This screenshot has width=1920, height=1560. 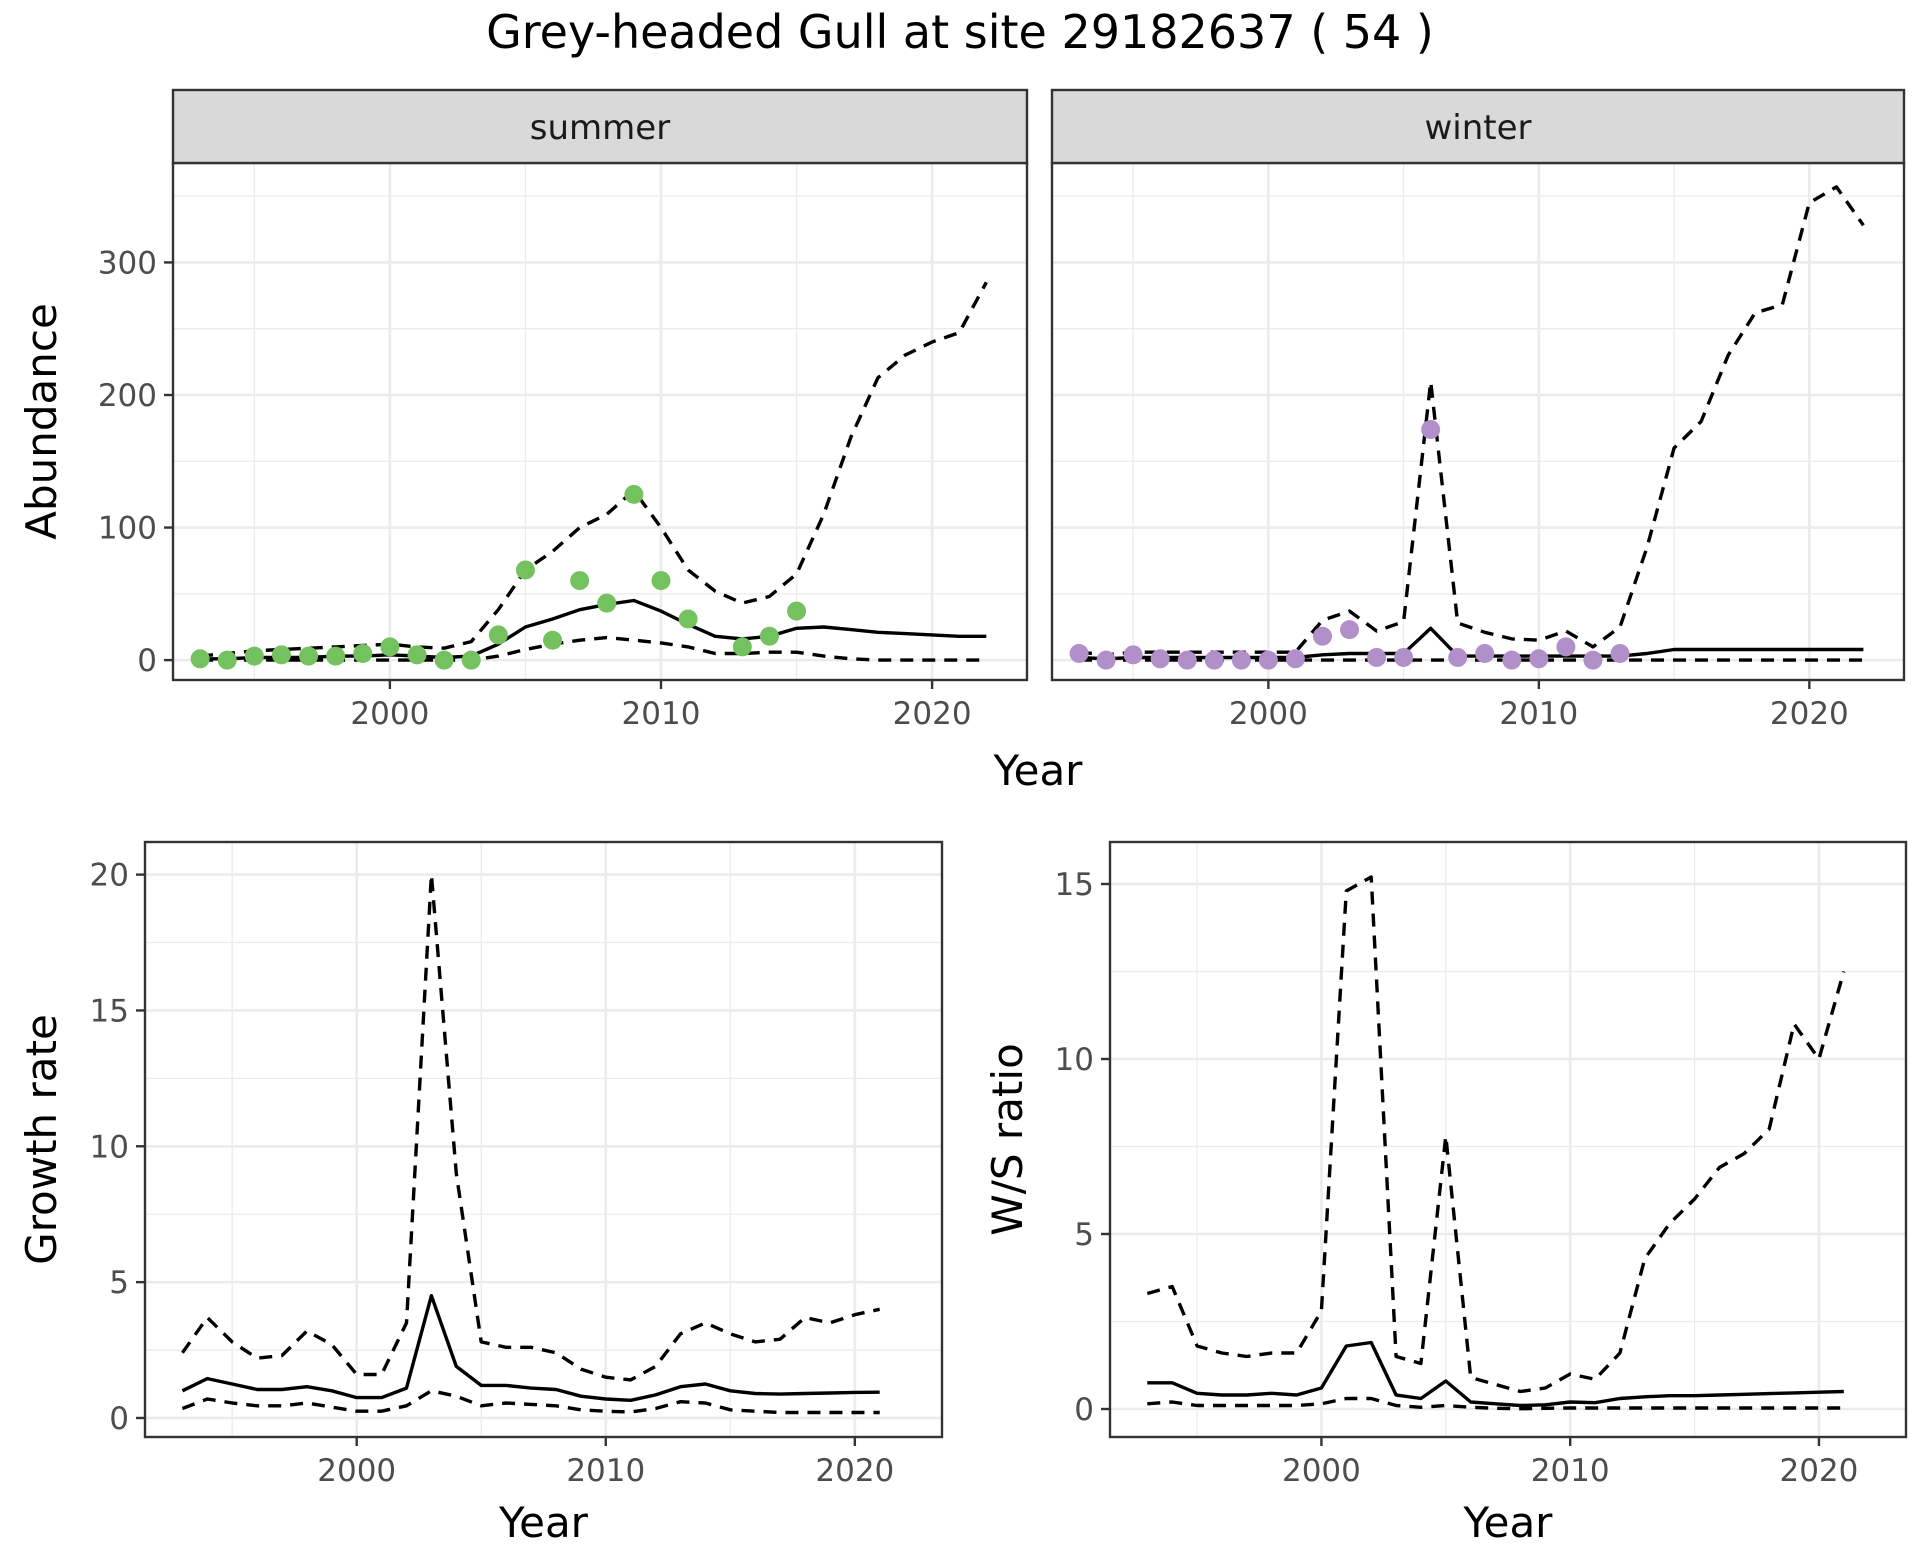 I want to click on ws-ratio-mean-line, so click(x=1495, y=1374).